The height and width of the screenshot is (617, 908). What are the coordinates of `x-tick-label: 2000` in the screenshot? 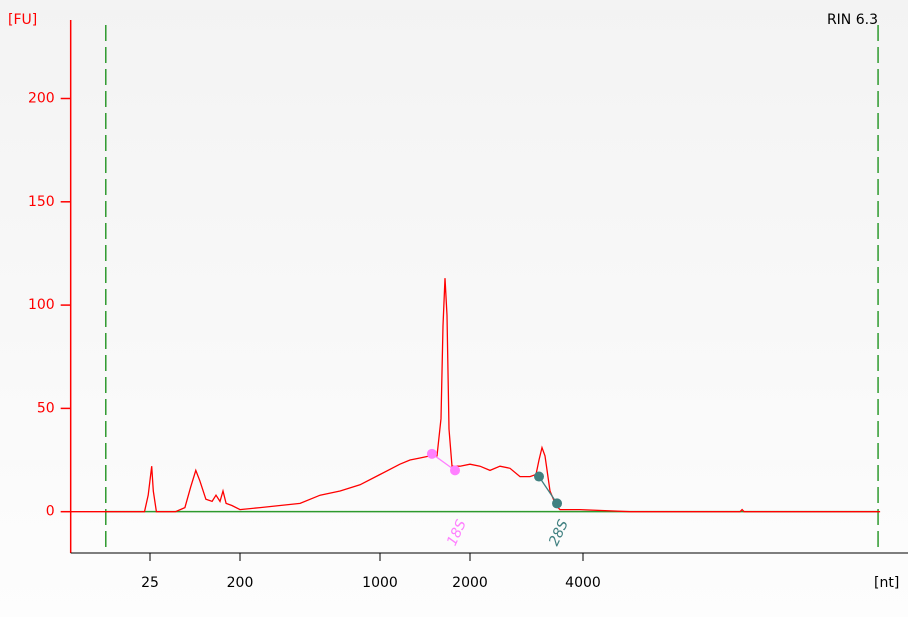 It's located at (470, 583).